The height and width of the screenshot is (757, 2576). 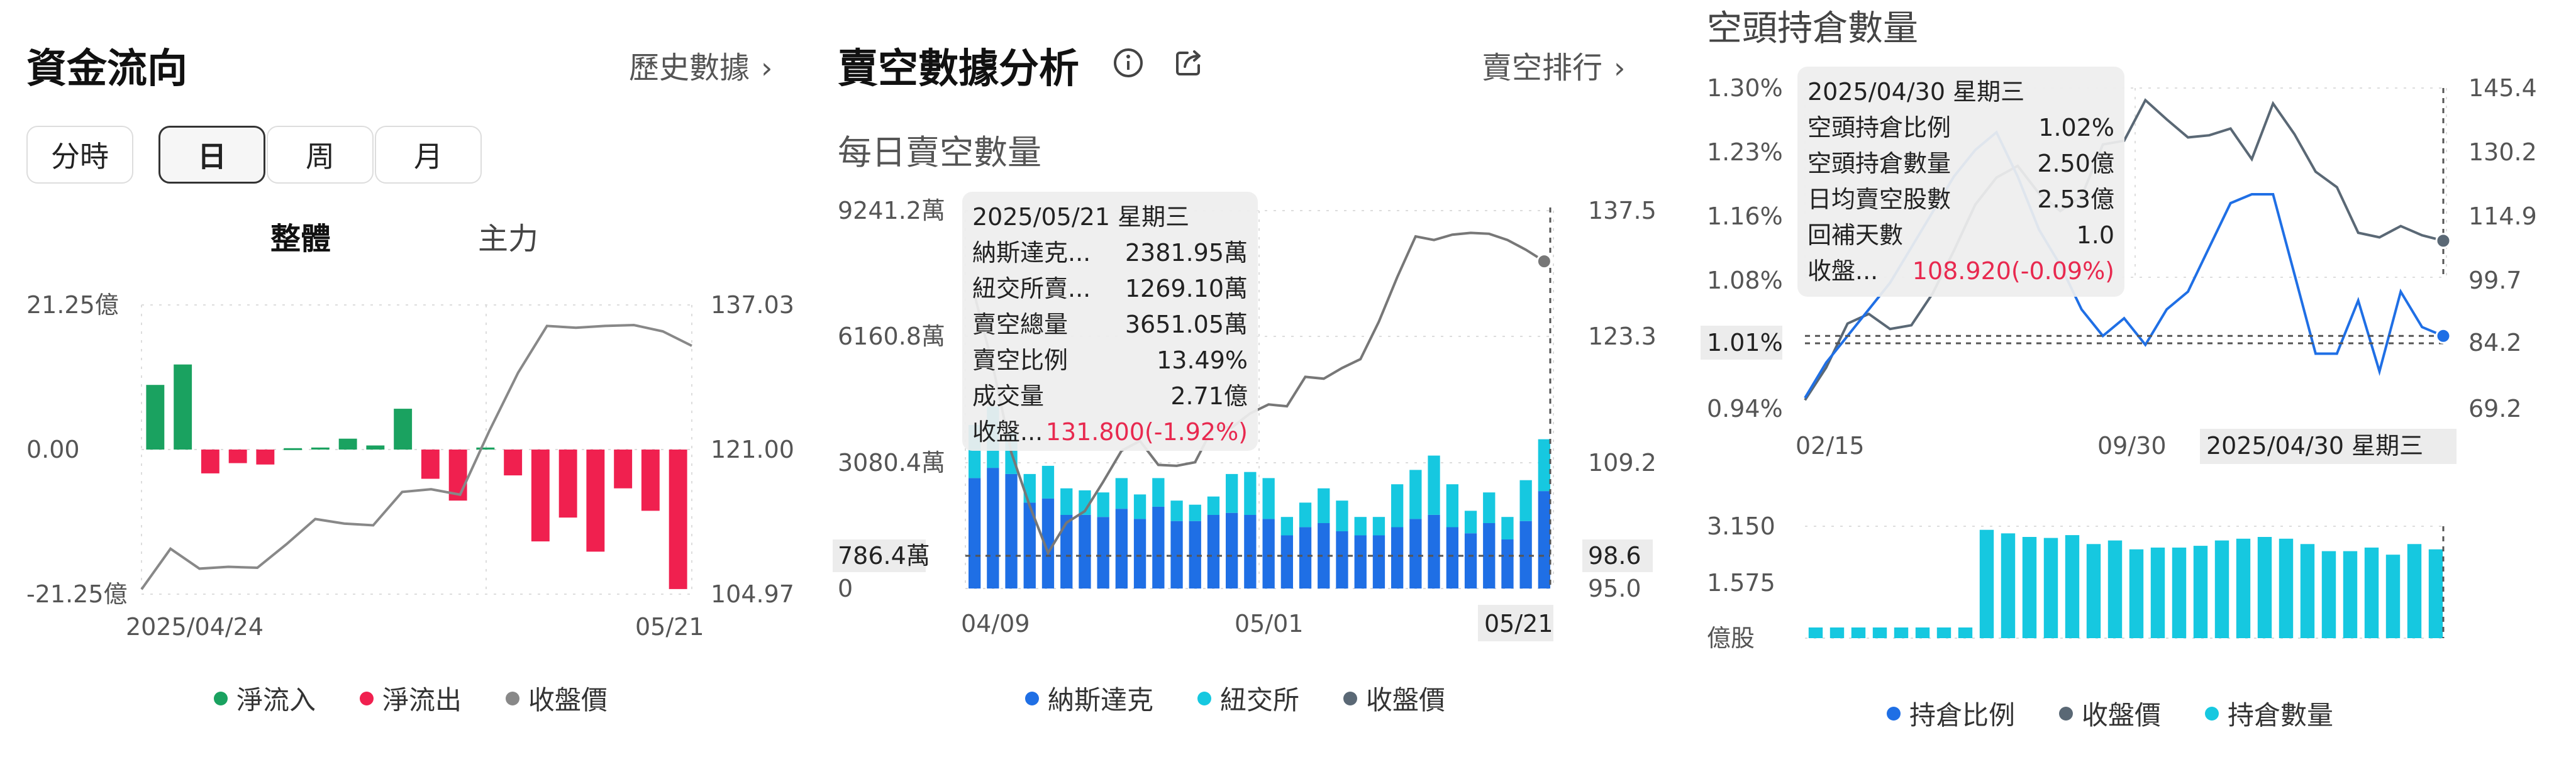 I want to click on tooltip-value: 1.02%, so click(x=2076, y=127).